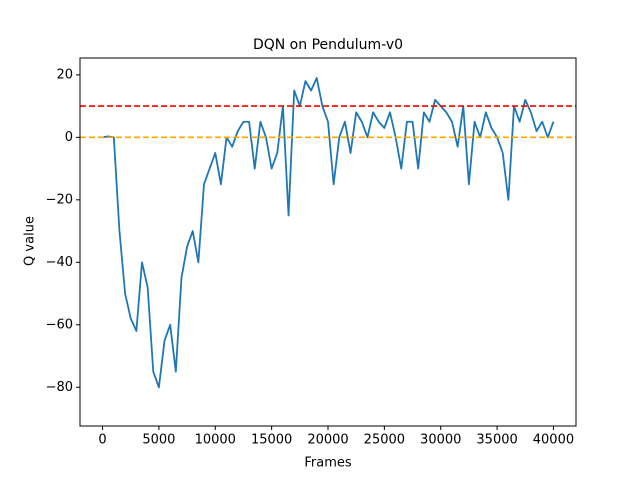  Describe the element at coordinates (30, 241) in the screenshot. I see `y-axis-label: Q value` at that location.